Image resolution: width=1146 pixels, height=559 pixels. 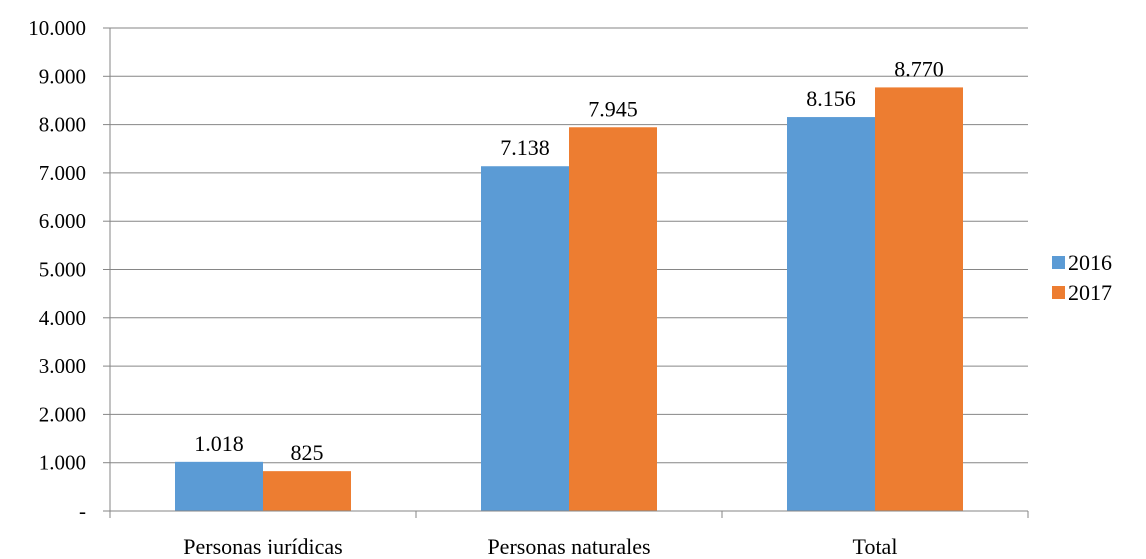 I want to click on x-tick-label: Personas naturales, so click(x=568, y=544).